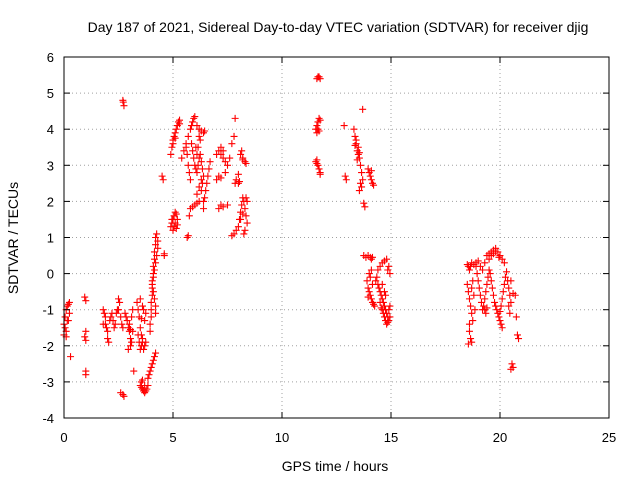 The image size is (640, 480). I want to click on x-tick-label: 10, so click(282, 437).